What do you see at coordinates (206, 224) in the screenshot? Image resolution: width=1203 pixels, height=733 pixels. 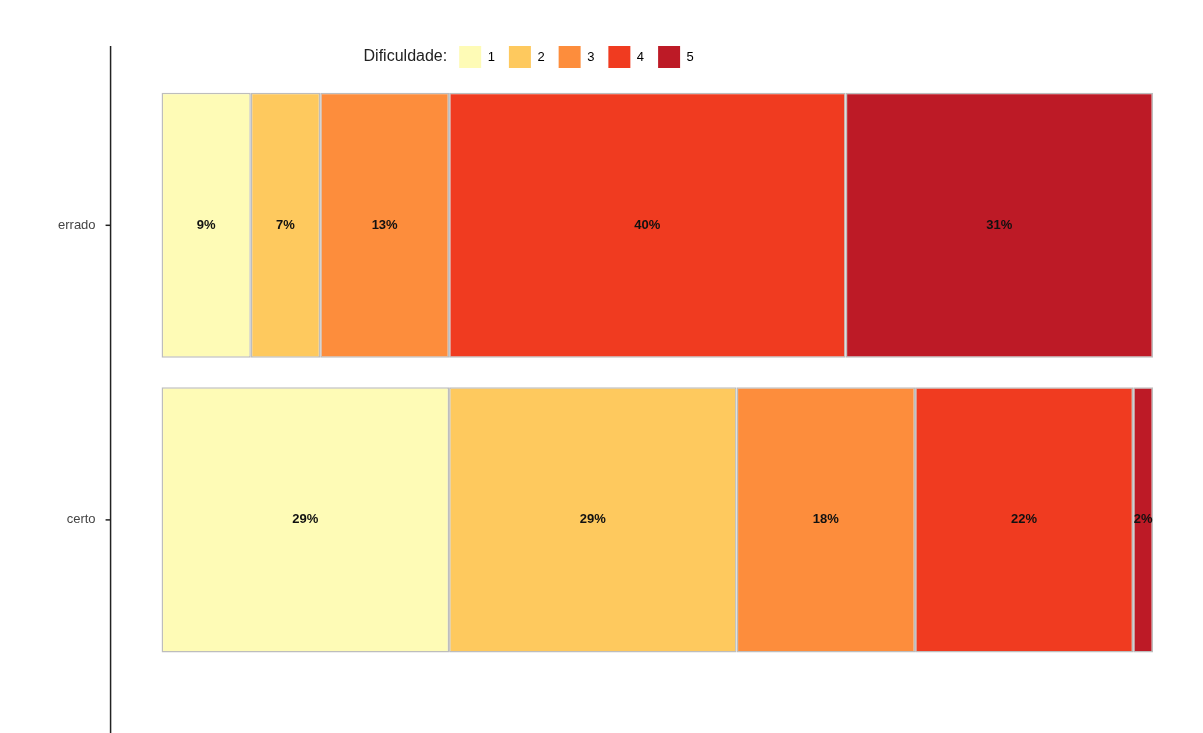 I see `data-label: 9%` at bounding box center [206, 224].